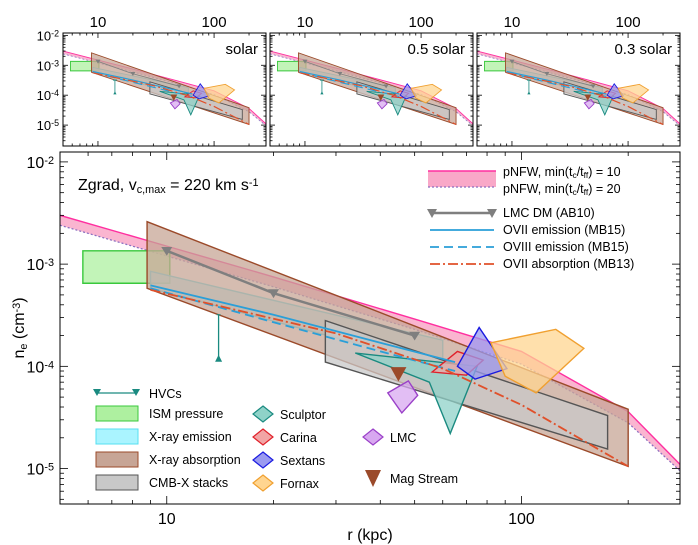  I want to click on inset-metallicity-label-part: solar, so click(241, 49).